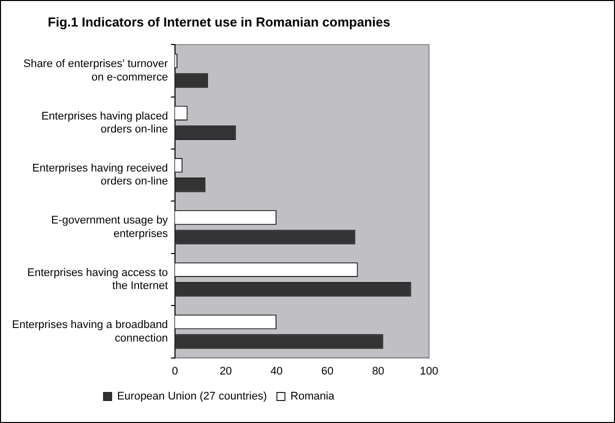 Image resolution: width=615 pixels, height=423 pixels. Describe the element at coordinates (104, 123) in the screenshot. I see `y-tick-label: Enterprises having placed orders on-line` at that location.